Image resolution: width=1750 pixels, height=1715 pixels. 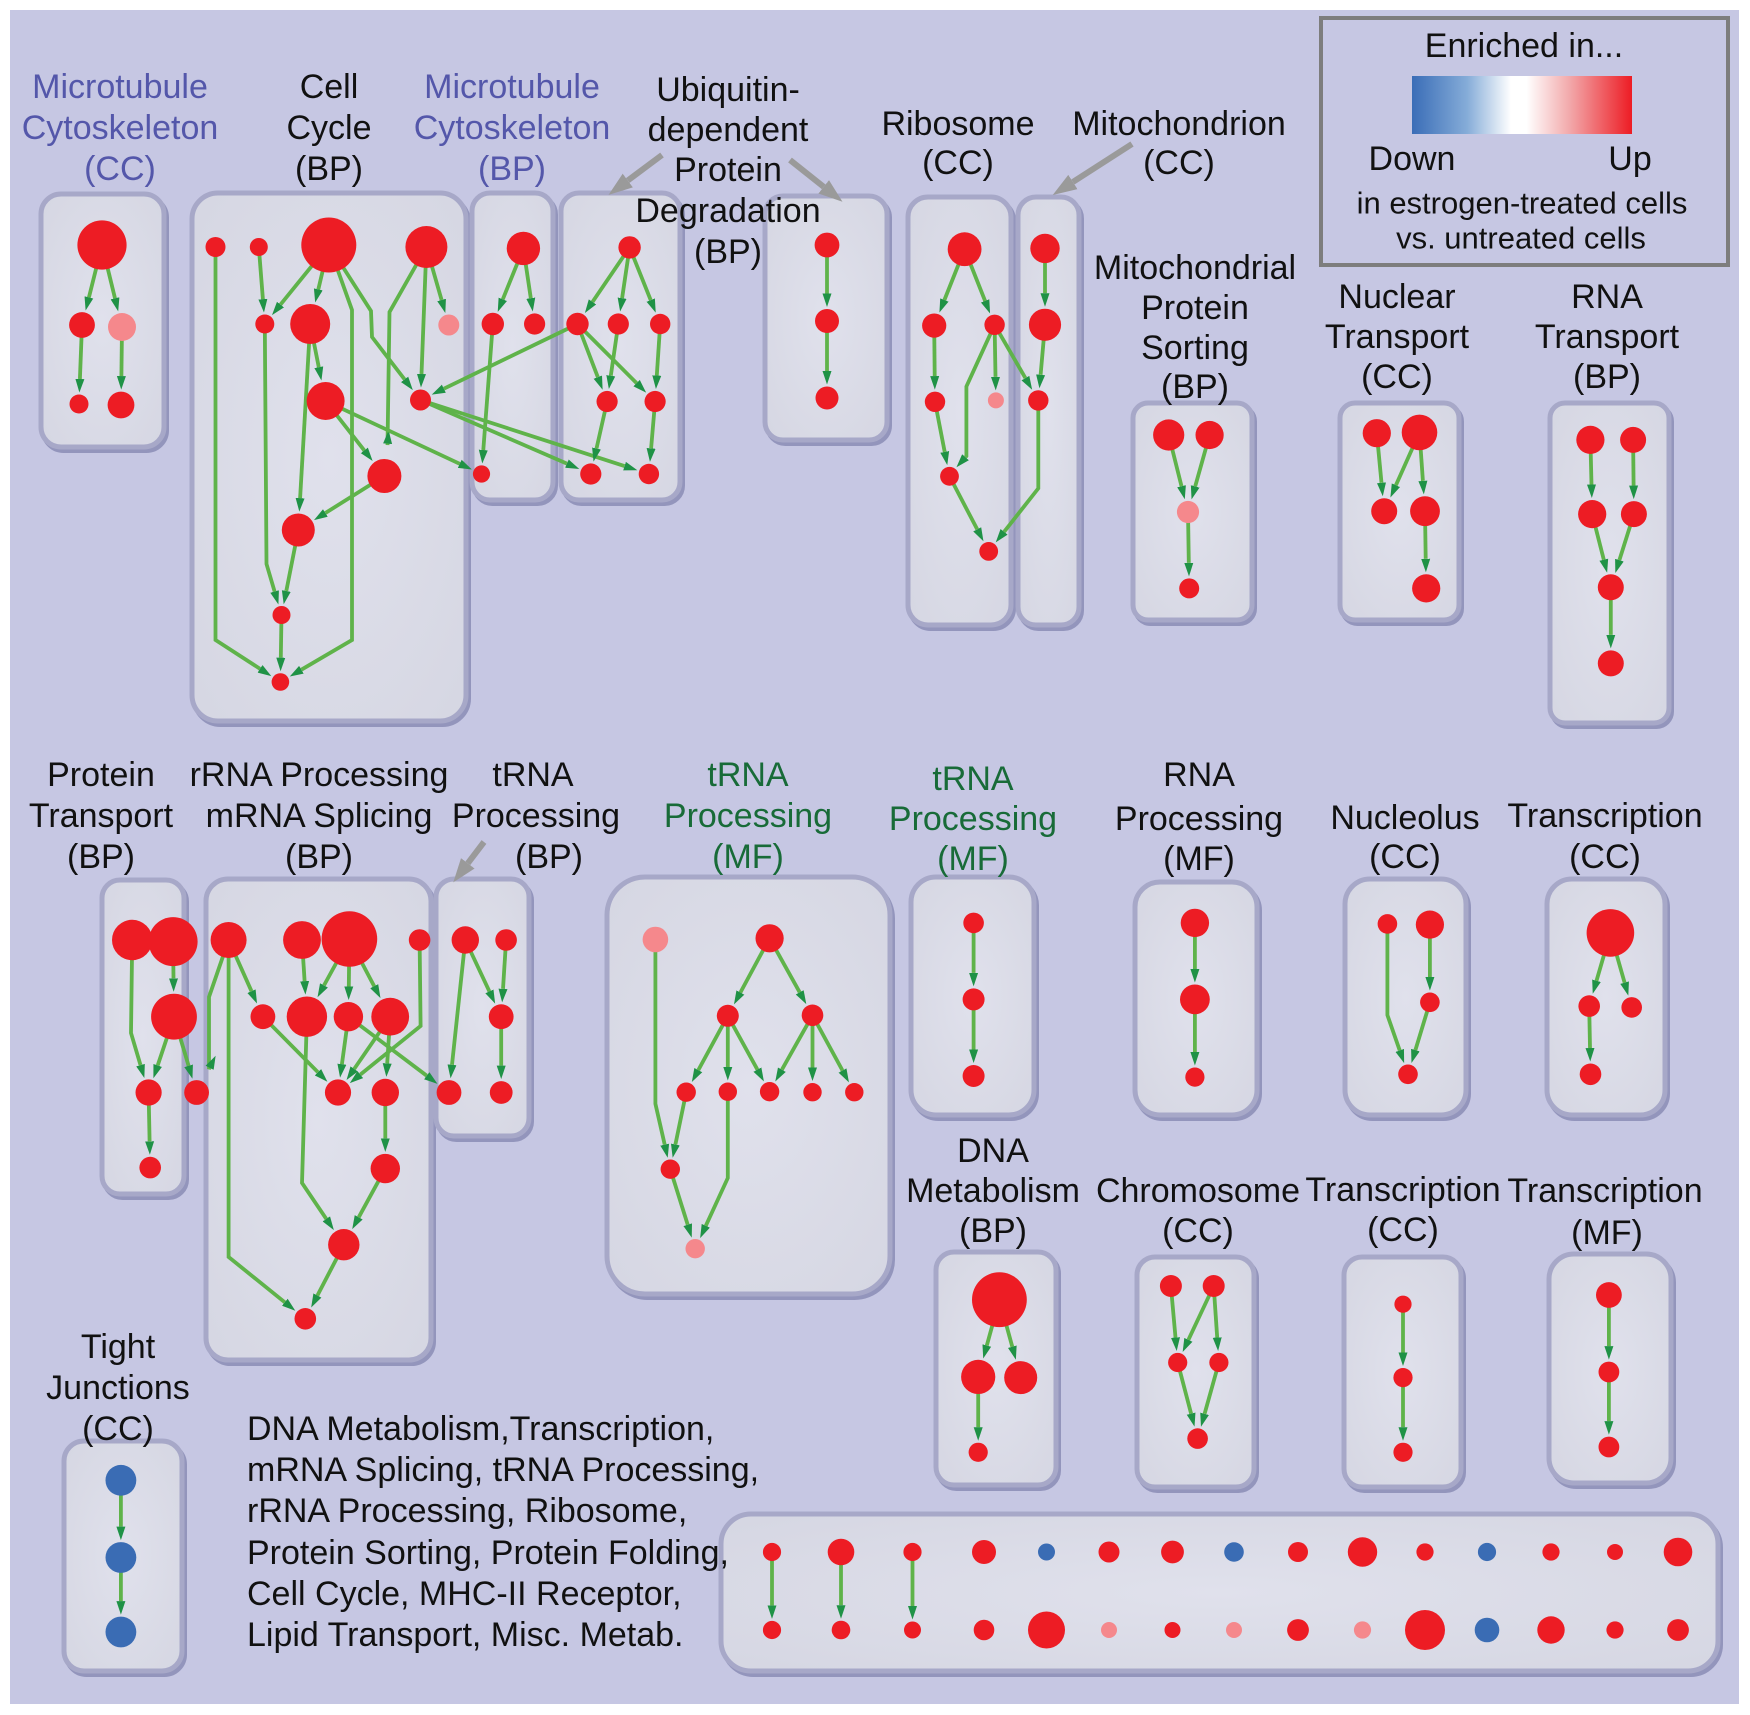 I want to click on svg-text: Cell, so click(x=329, y=87).